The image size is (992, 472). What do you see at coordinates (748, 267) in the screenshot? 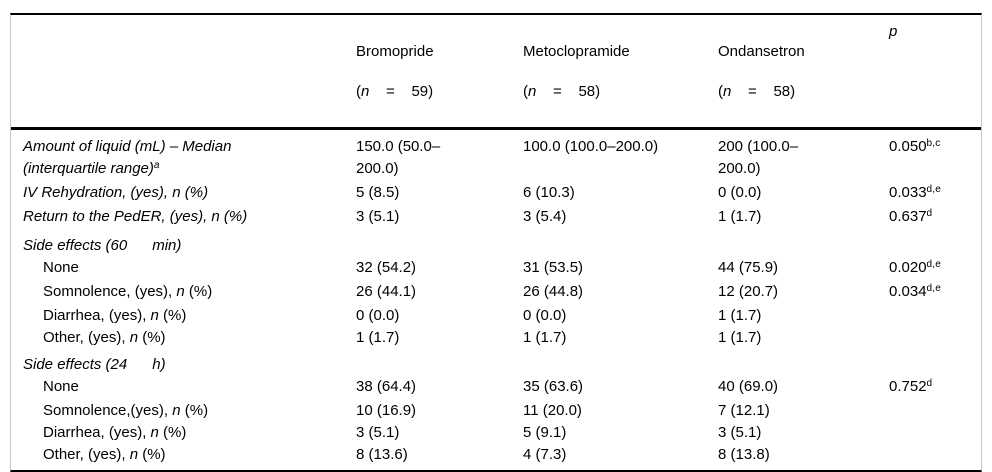
I see `cell-ondansetron: 44 (75.9)` at bounding box center [748, 267].